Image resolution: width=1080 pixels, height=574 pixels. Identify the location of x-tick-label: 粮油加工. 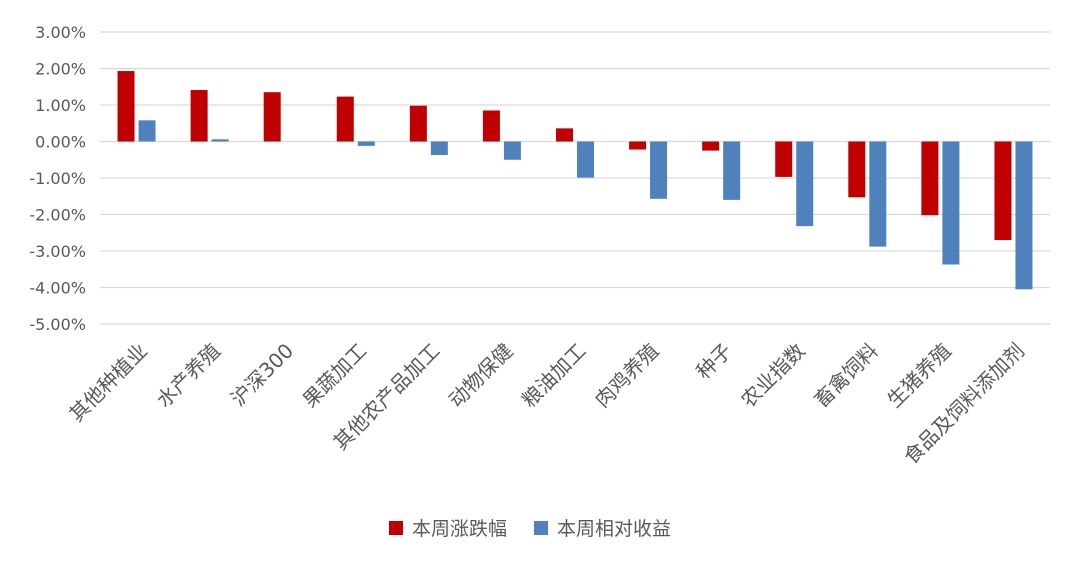
(554, 376).